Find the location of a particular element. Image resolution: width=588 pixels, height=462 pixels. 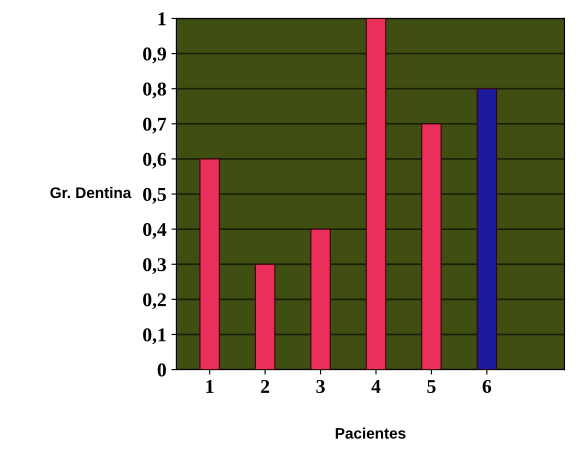

y-tick-label: 0,7 is located at coordinates (154, 126).